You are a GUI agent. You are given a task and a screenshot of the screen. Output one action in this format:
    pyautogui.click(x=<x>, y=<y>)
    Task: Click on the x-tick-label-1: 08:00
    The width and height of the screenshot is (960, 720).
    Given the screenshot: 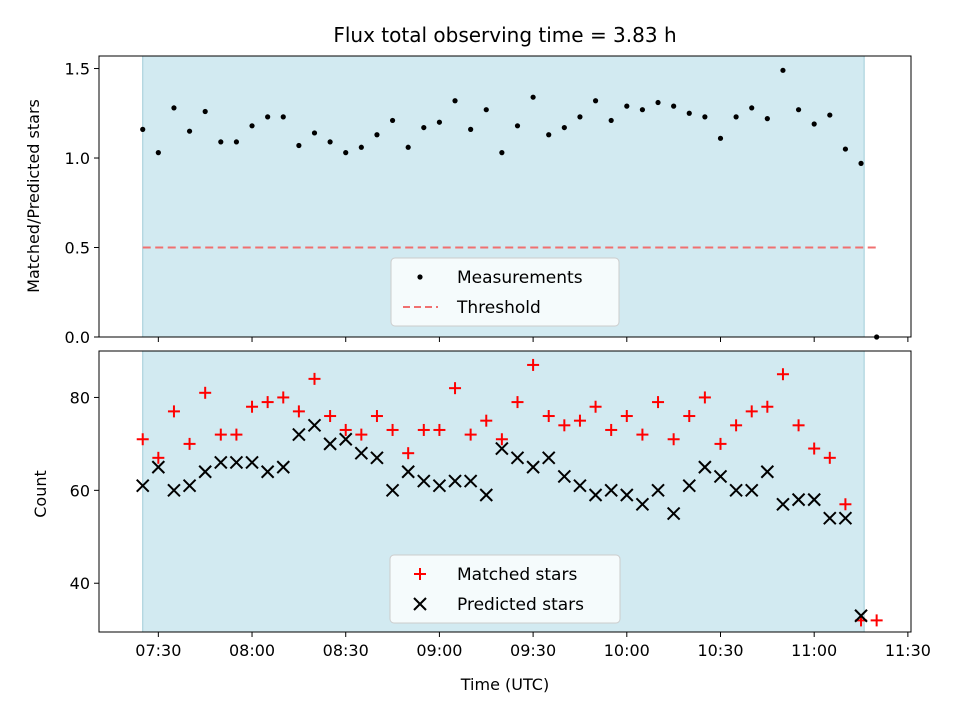 What is the action you would take?
    pyautogui.click(x=252, y=650)
    